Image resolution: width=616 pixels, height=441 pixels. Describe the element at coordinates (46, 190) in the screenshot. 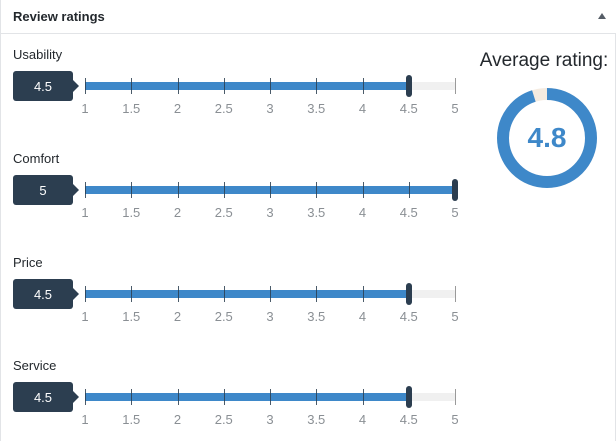

I see `rating-value-badge: 5` at that location.